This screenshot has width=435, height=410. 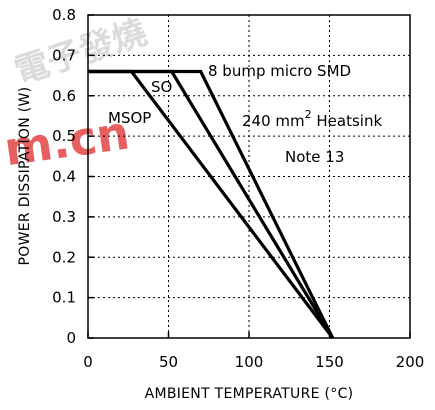 I want to click on annotation-micro-smd: 8 bump micro SMD, so click(x=279, y=71).